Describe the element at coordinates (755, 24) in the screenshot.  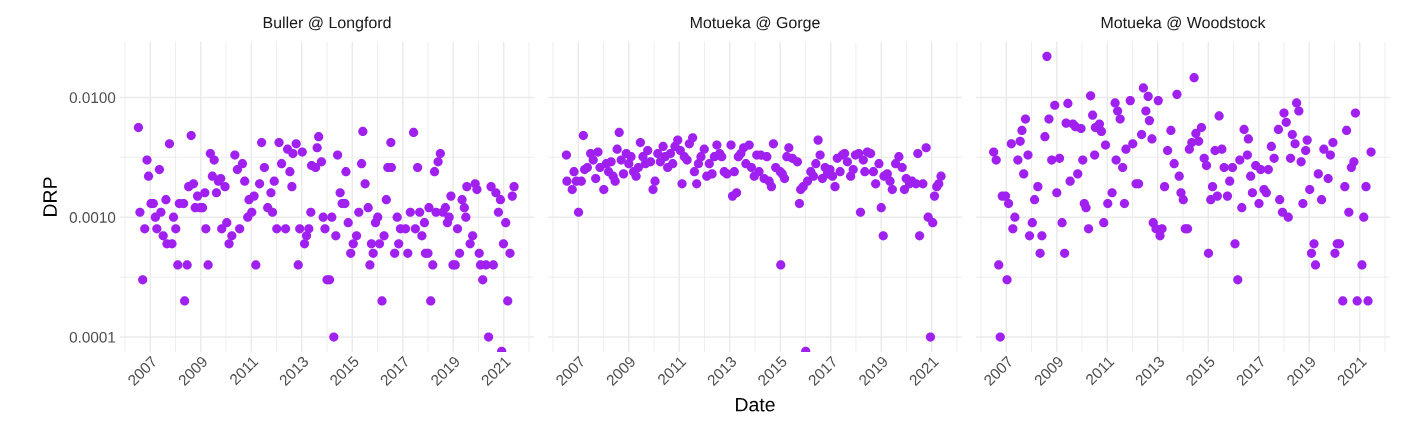
I see `chart-title: Motueka @ Gorge` at that location.